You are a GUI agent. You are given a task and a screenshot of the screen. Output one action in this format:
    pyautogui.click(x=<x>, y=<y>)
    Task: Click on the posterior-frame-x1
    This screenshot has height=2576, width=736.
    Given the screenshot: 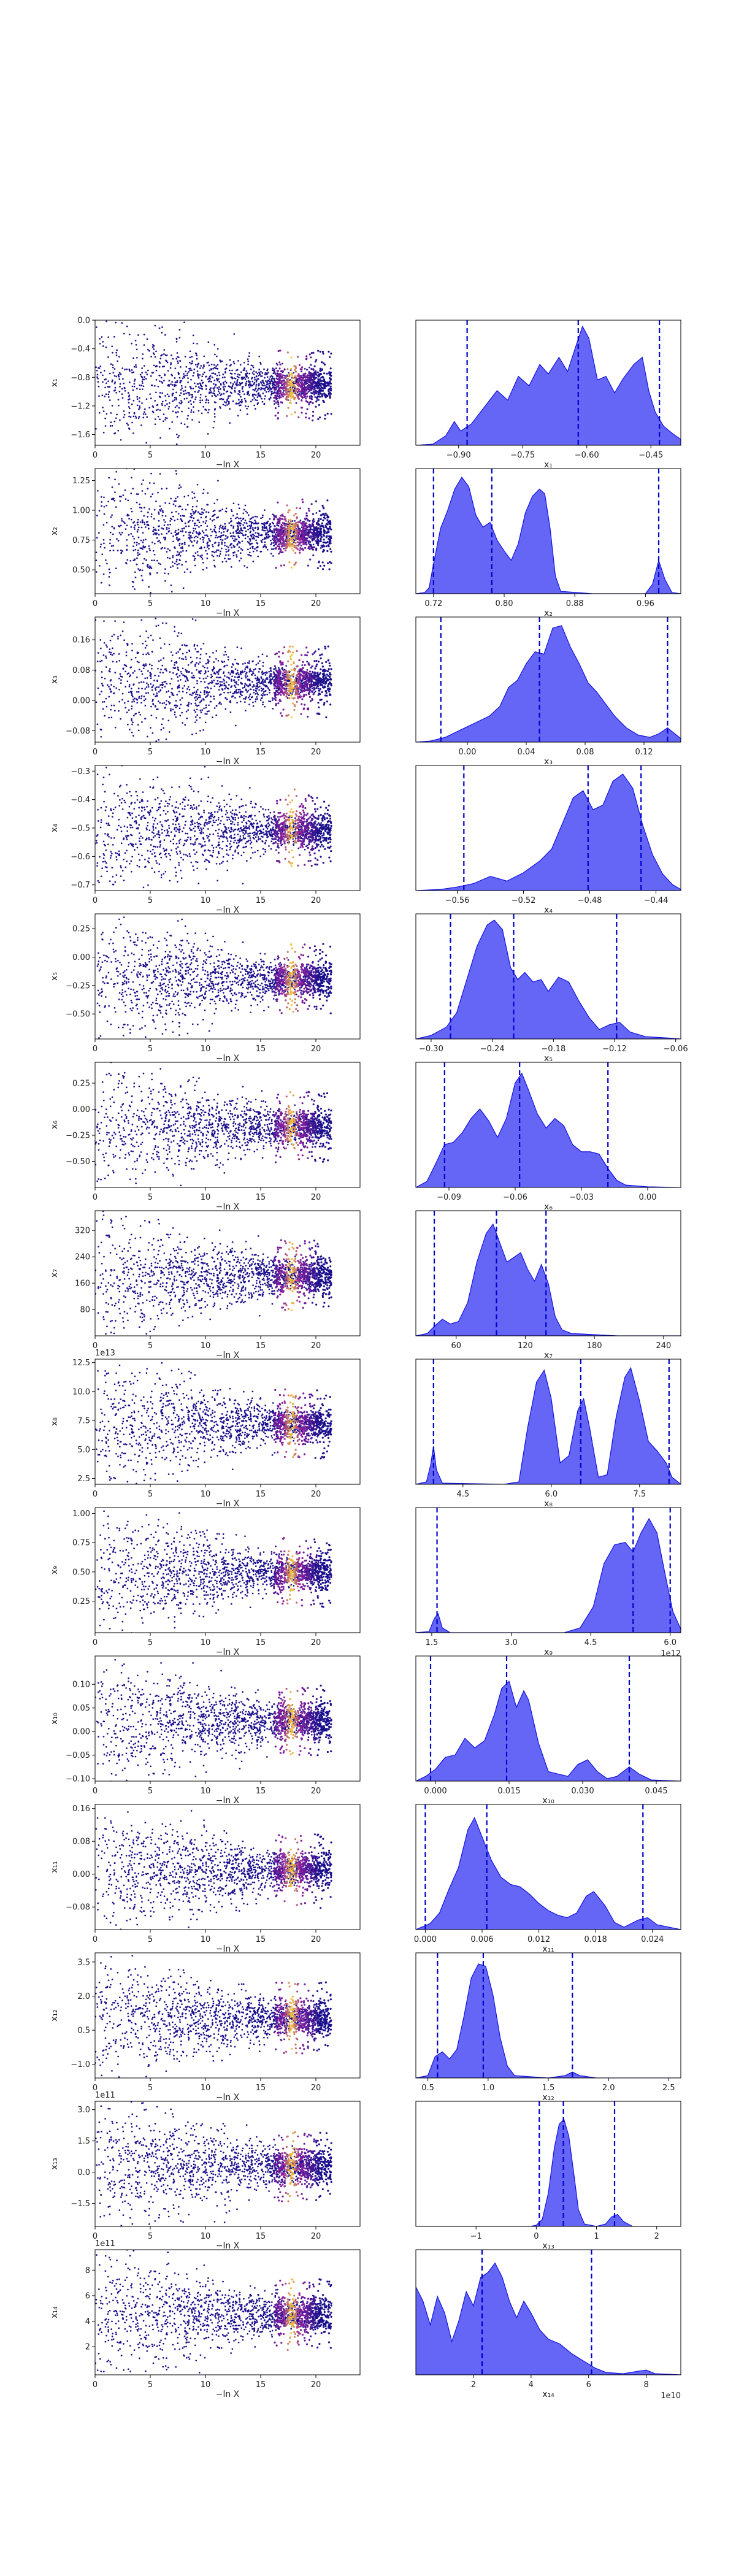 What is the action you would take?
    pyautogui.click(x=548, y=383)
    